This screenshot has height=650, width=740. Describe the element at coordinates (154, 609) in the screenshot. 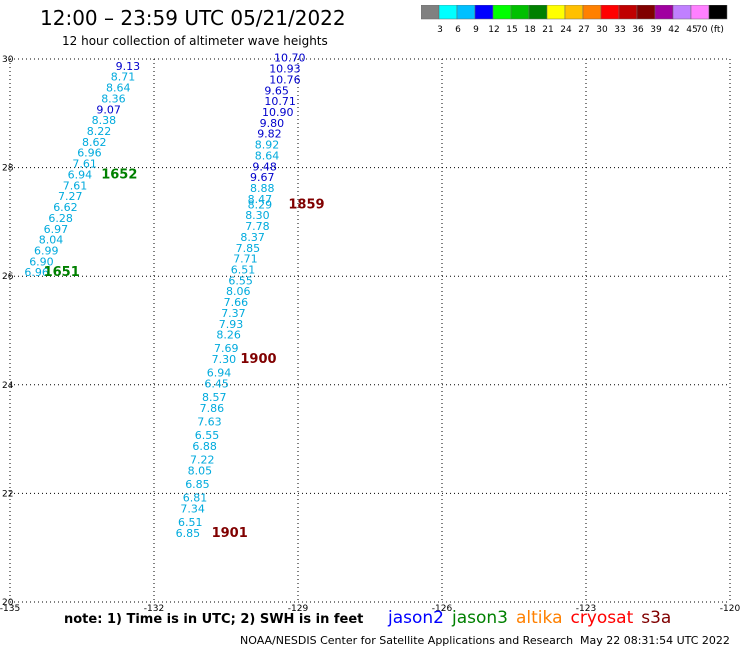

I see `lon-tick-label: -132` at that location.